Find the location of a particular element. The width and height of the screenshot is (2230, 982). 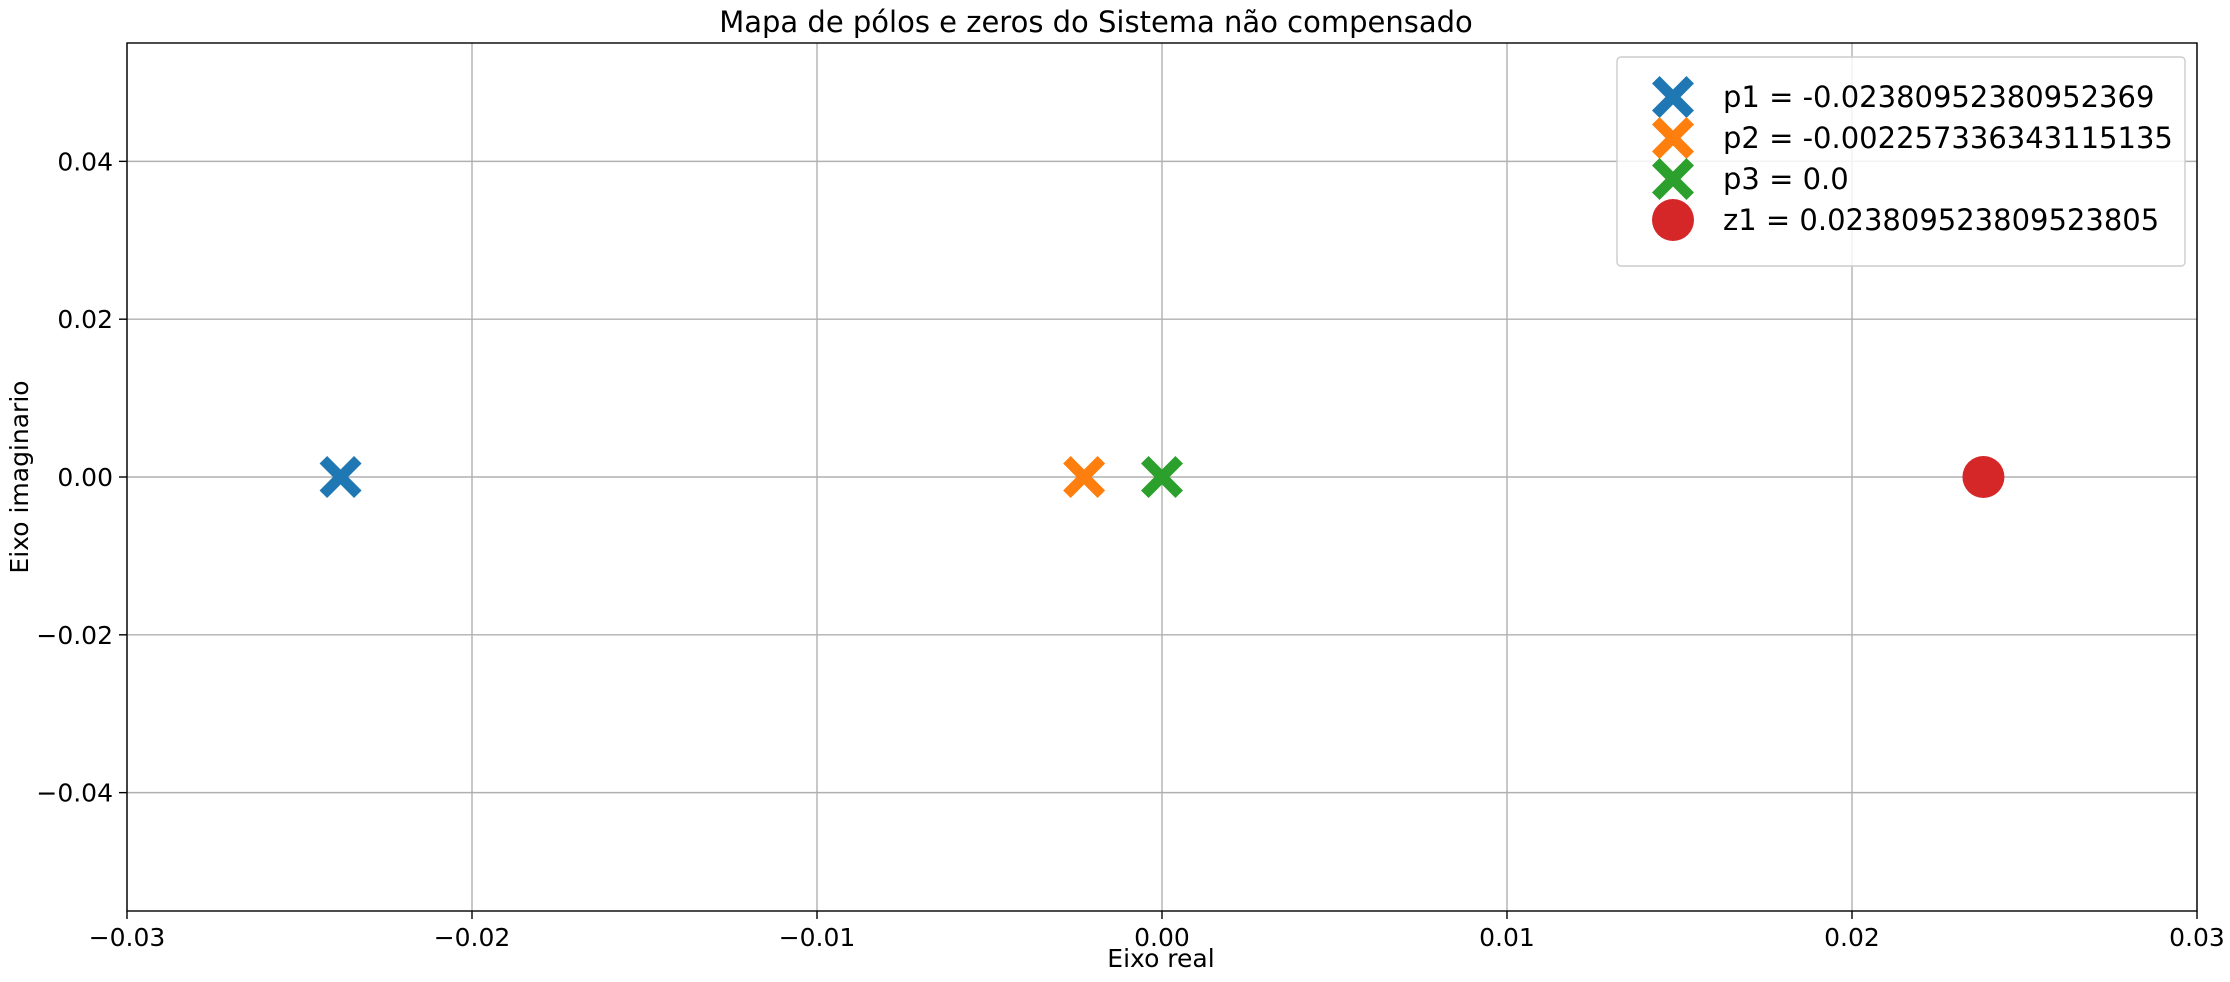

legend-label: p2 = -0.002257336343115135 is located at coordinates (1948, 138).